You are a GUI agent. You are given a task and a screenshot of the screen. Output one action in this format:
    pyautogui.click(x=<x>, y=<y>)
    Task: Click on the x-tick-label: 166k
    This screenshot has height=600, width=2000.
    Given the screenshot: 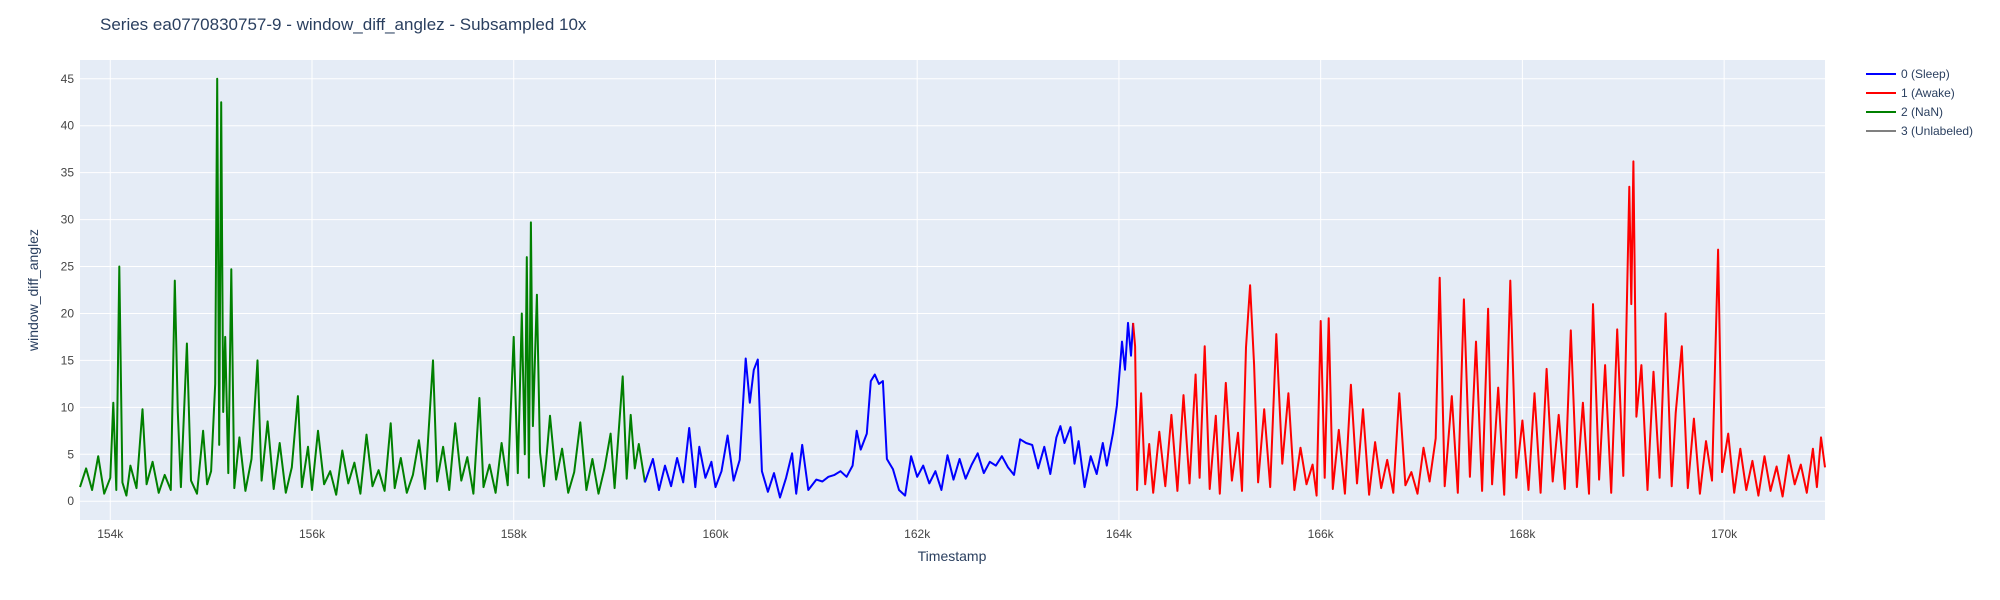 What is the action you would take?
    pyautogui.click(x=1321, y=534)
    